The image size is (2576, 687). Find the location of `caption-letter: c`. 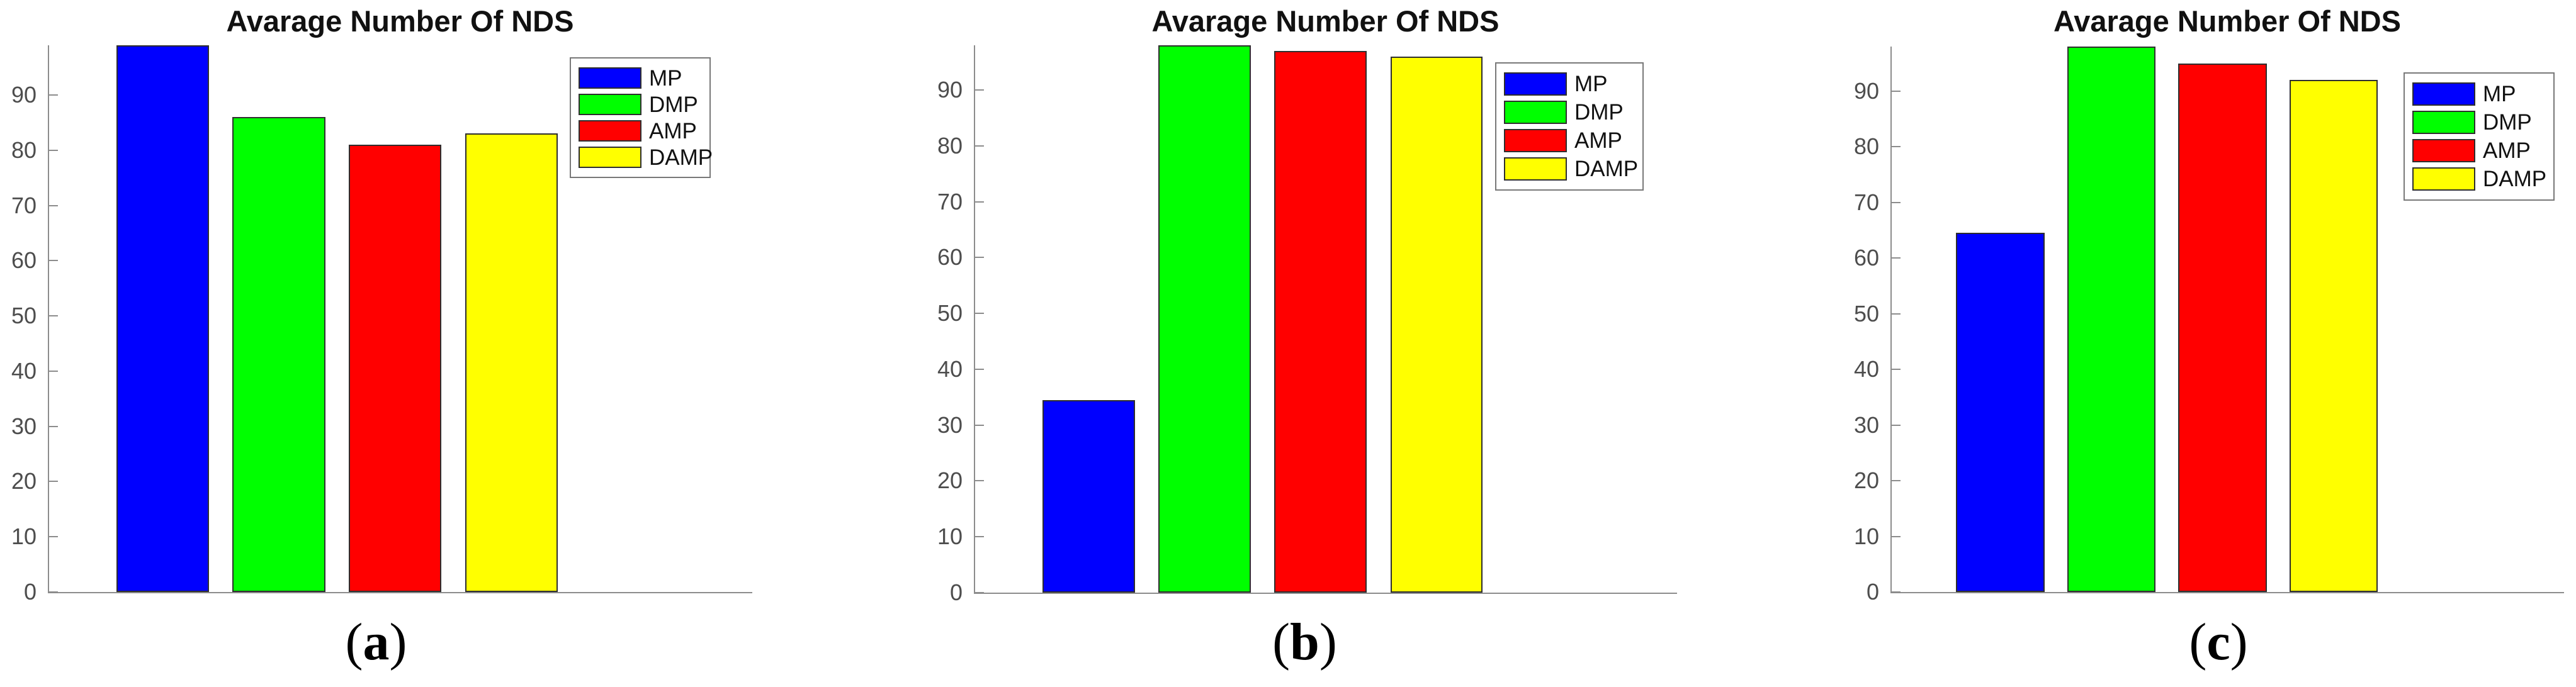

caption-letter: c is located at coordinates (2218, 642).